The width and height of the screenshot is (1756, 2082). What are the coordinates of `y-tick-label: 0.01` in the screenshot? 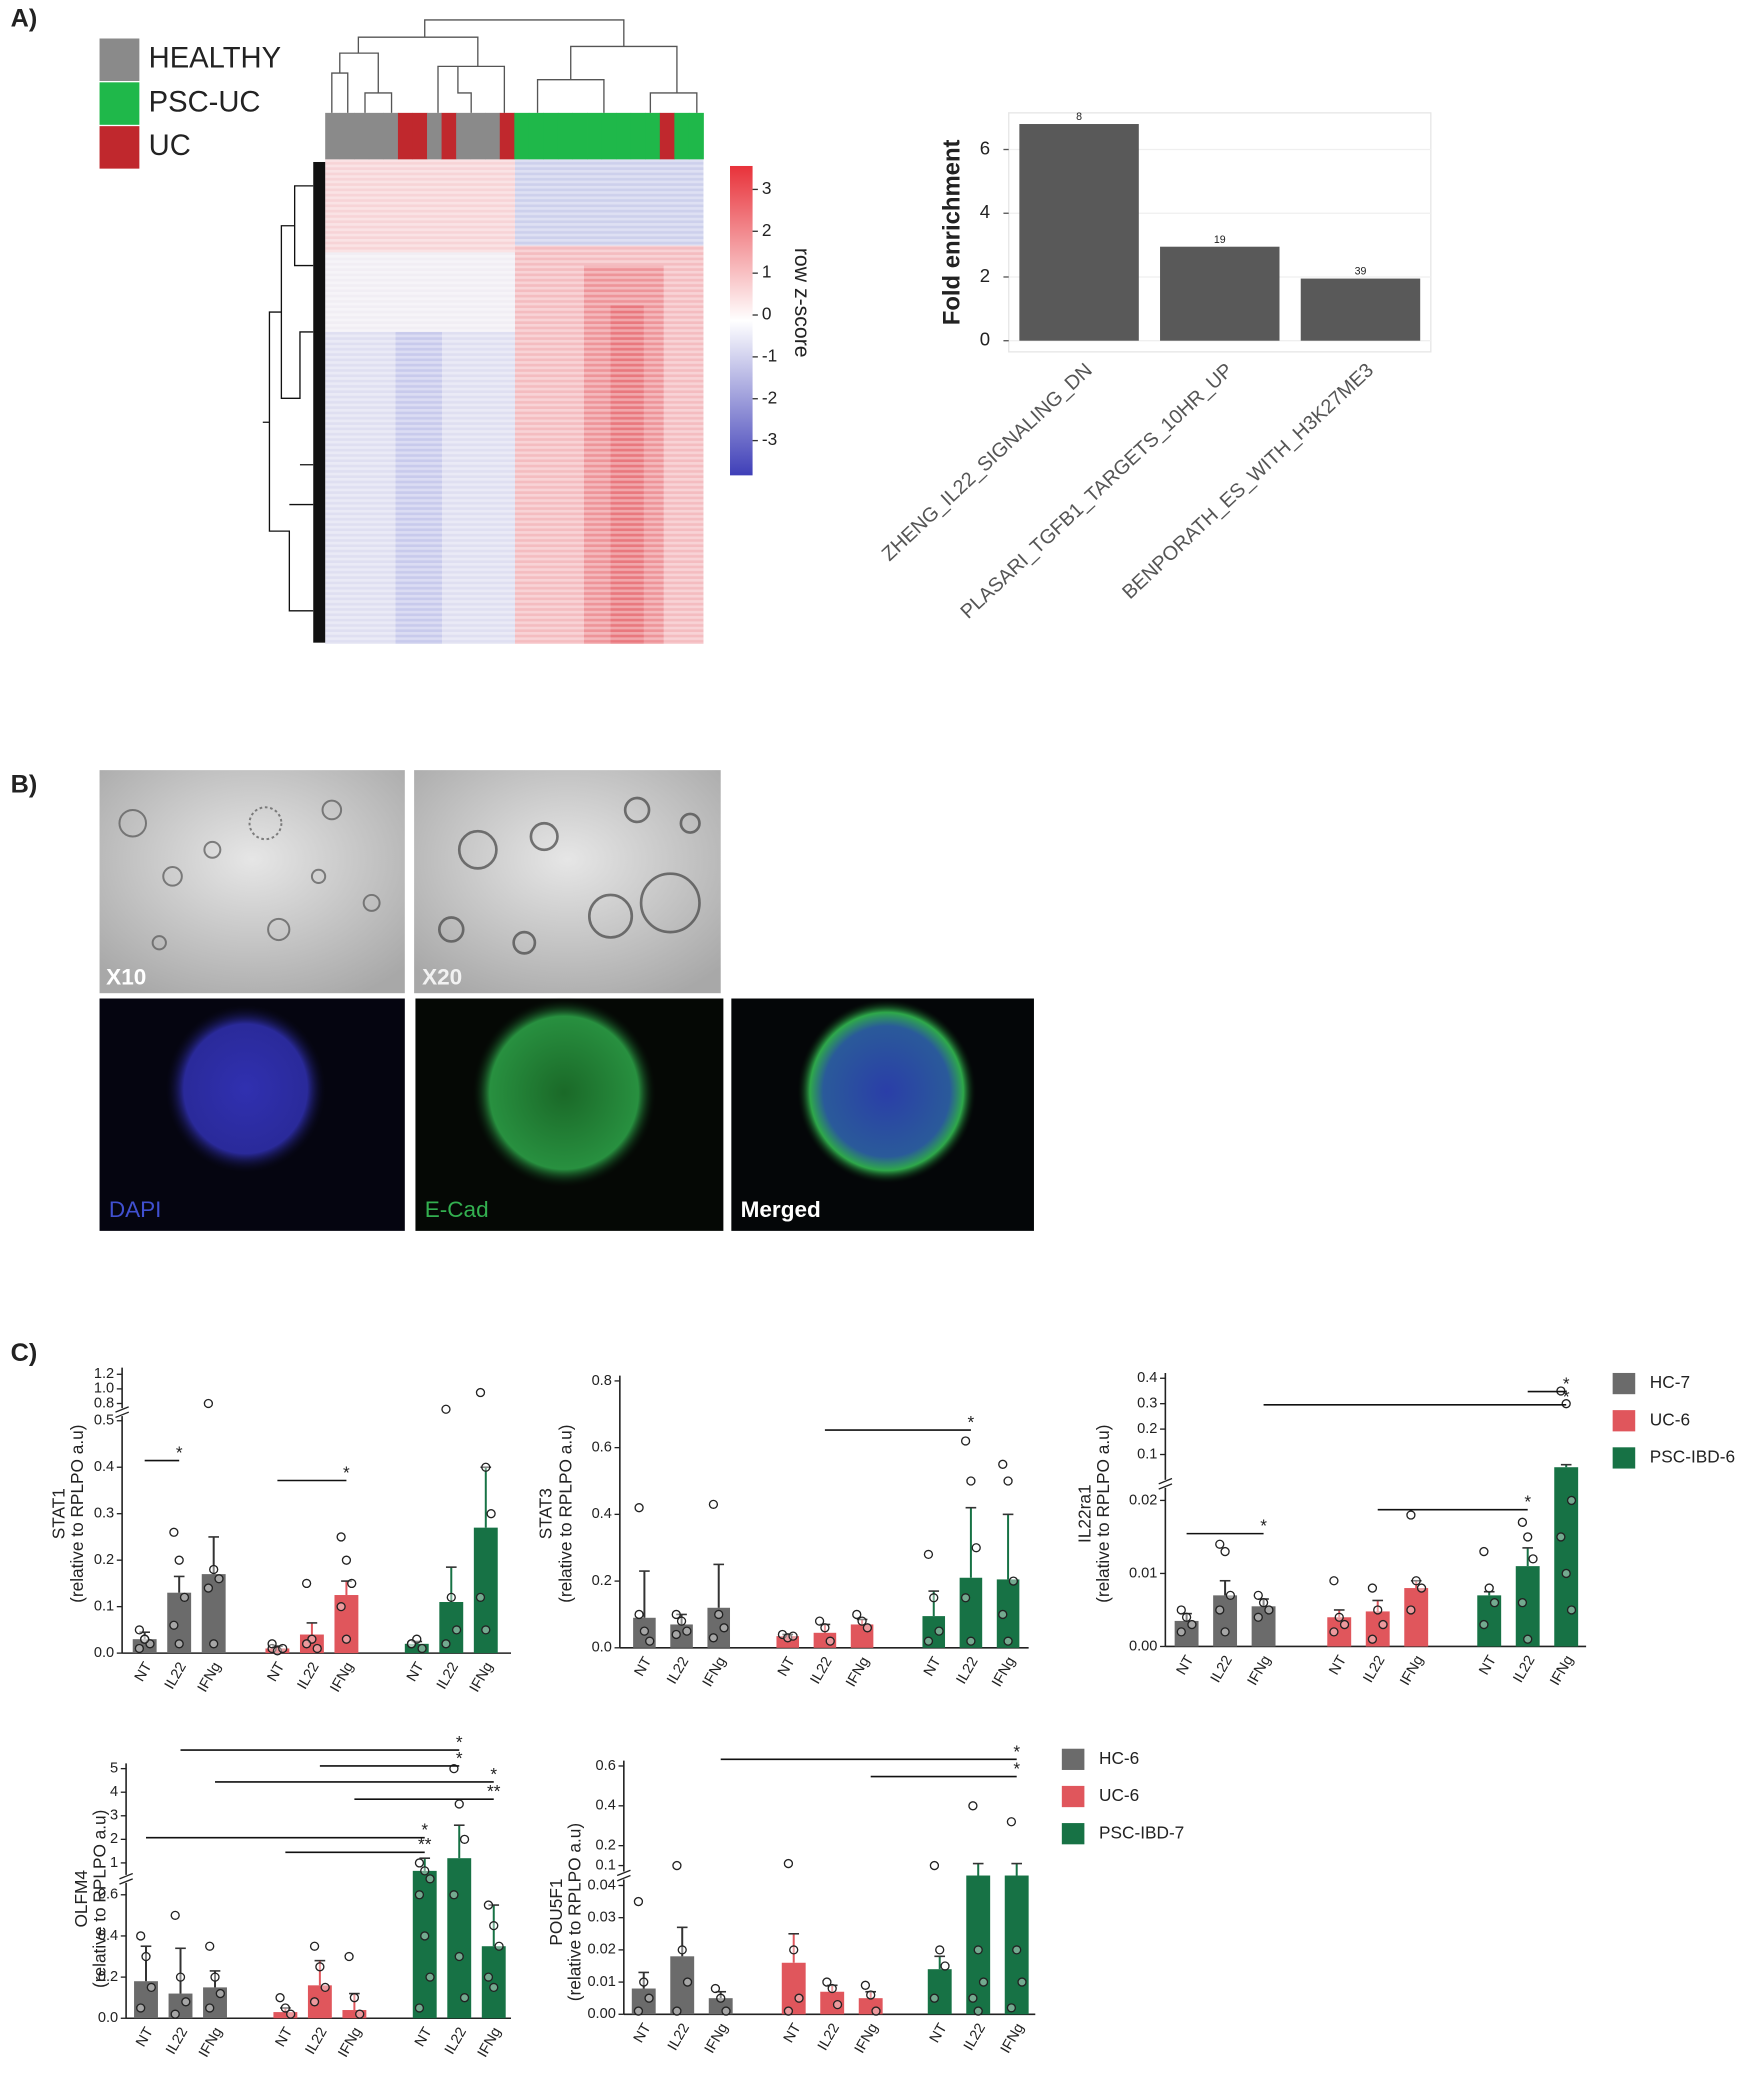 It's located at (1143, 1573).